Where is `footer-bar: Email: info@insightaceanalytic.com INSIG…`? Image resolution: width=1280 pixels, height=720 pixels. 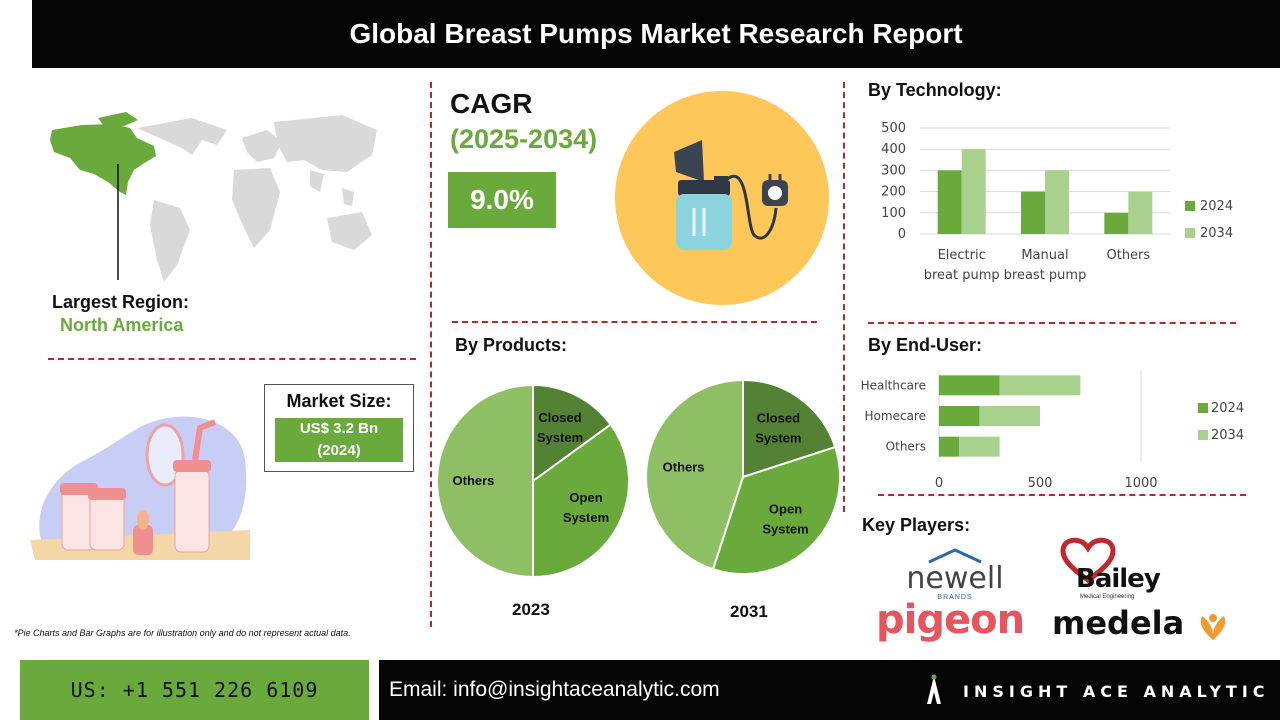
footer-bar: Email: info@insightaceanalytic.com INSIG… is located at coordinates (829, 690).